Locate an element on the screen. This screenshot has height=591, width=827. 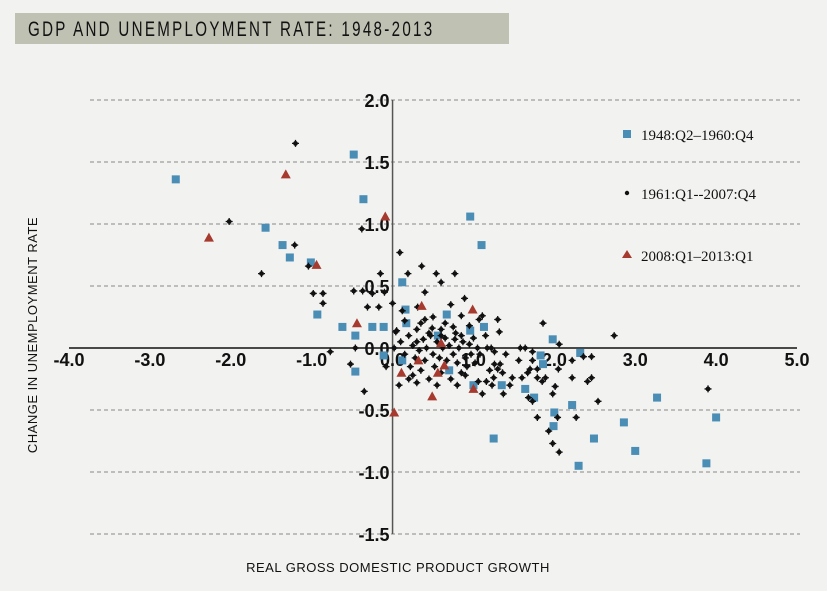
y-tick-label: 1.5 is located at coordinates (377, 163).